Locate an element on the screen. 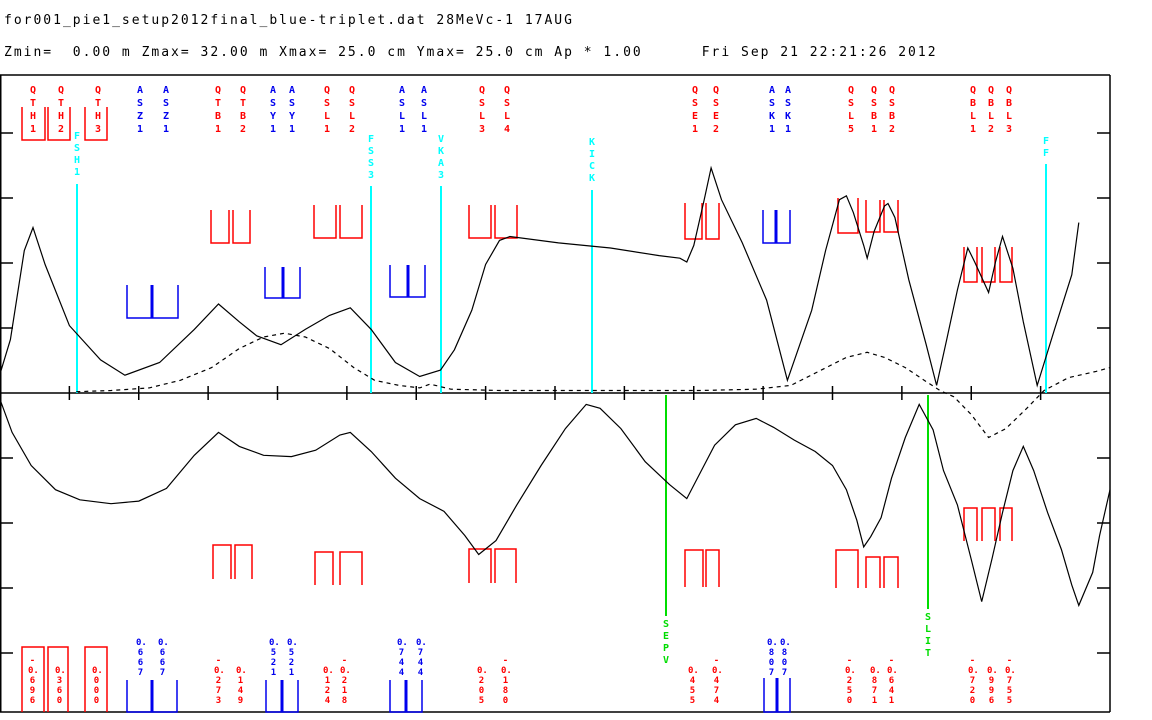 This screenshot has width=1152, height=720. element-label-QSE2: QSE2 is located at coordinates (716, 110).